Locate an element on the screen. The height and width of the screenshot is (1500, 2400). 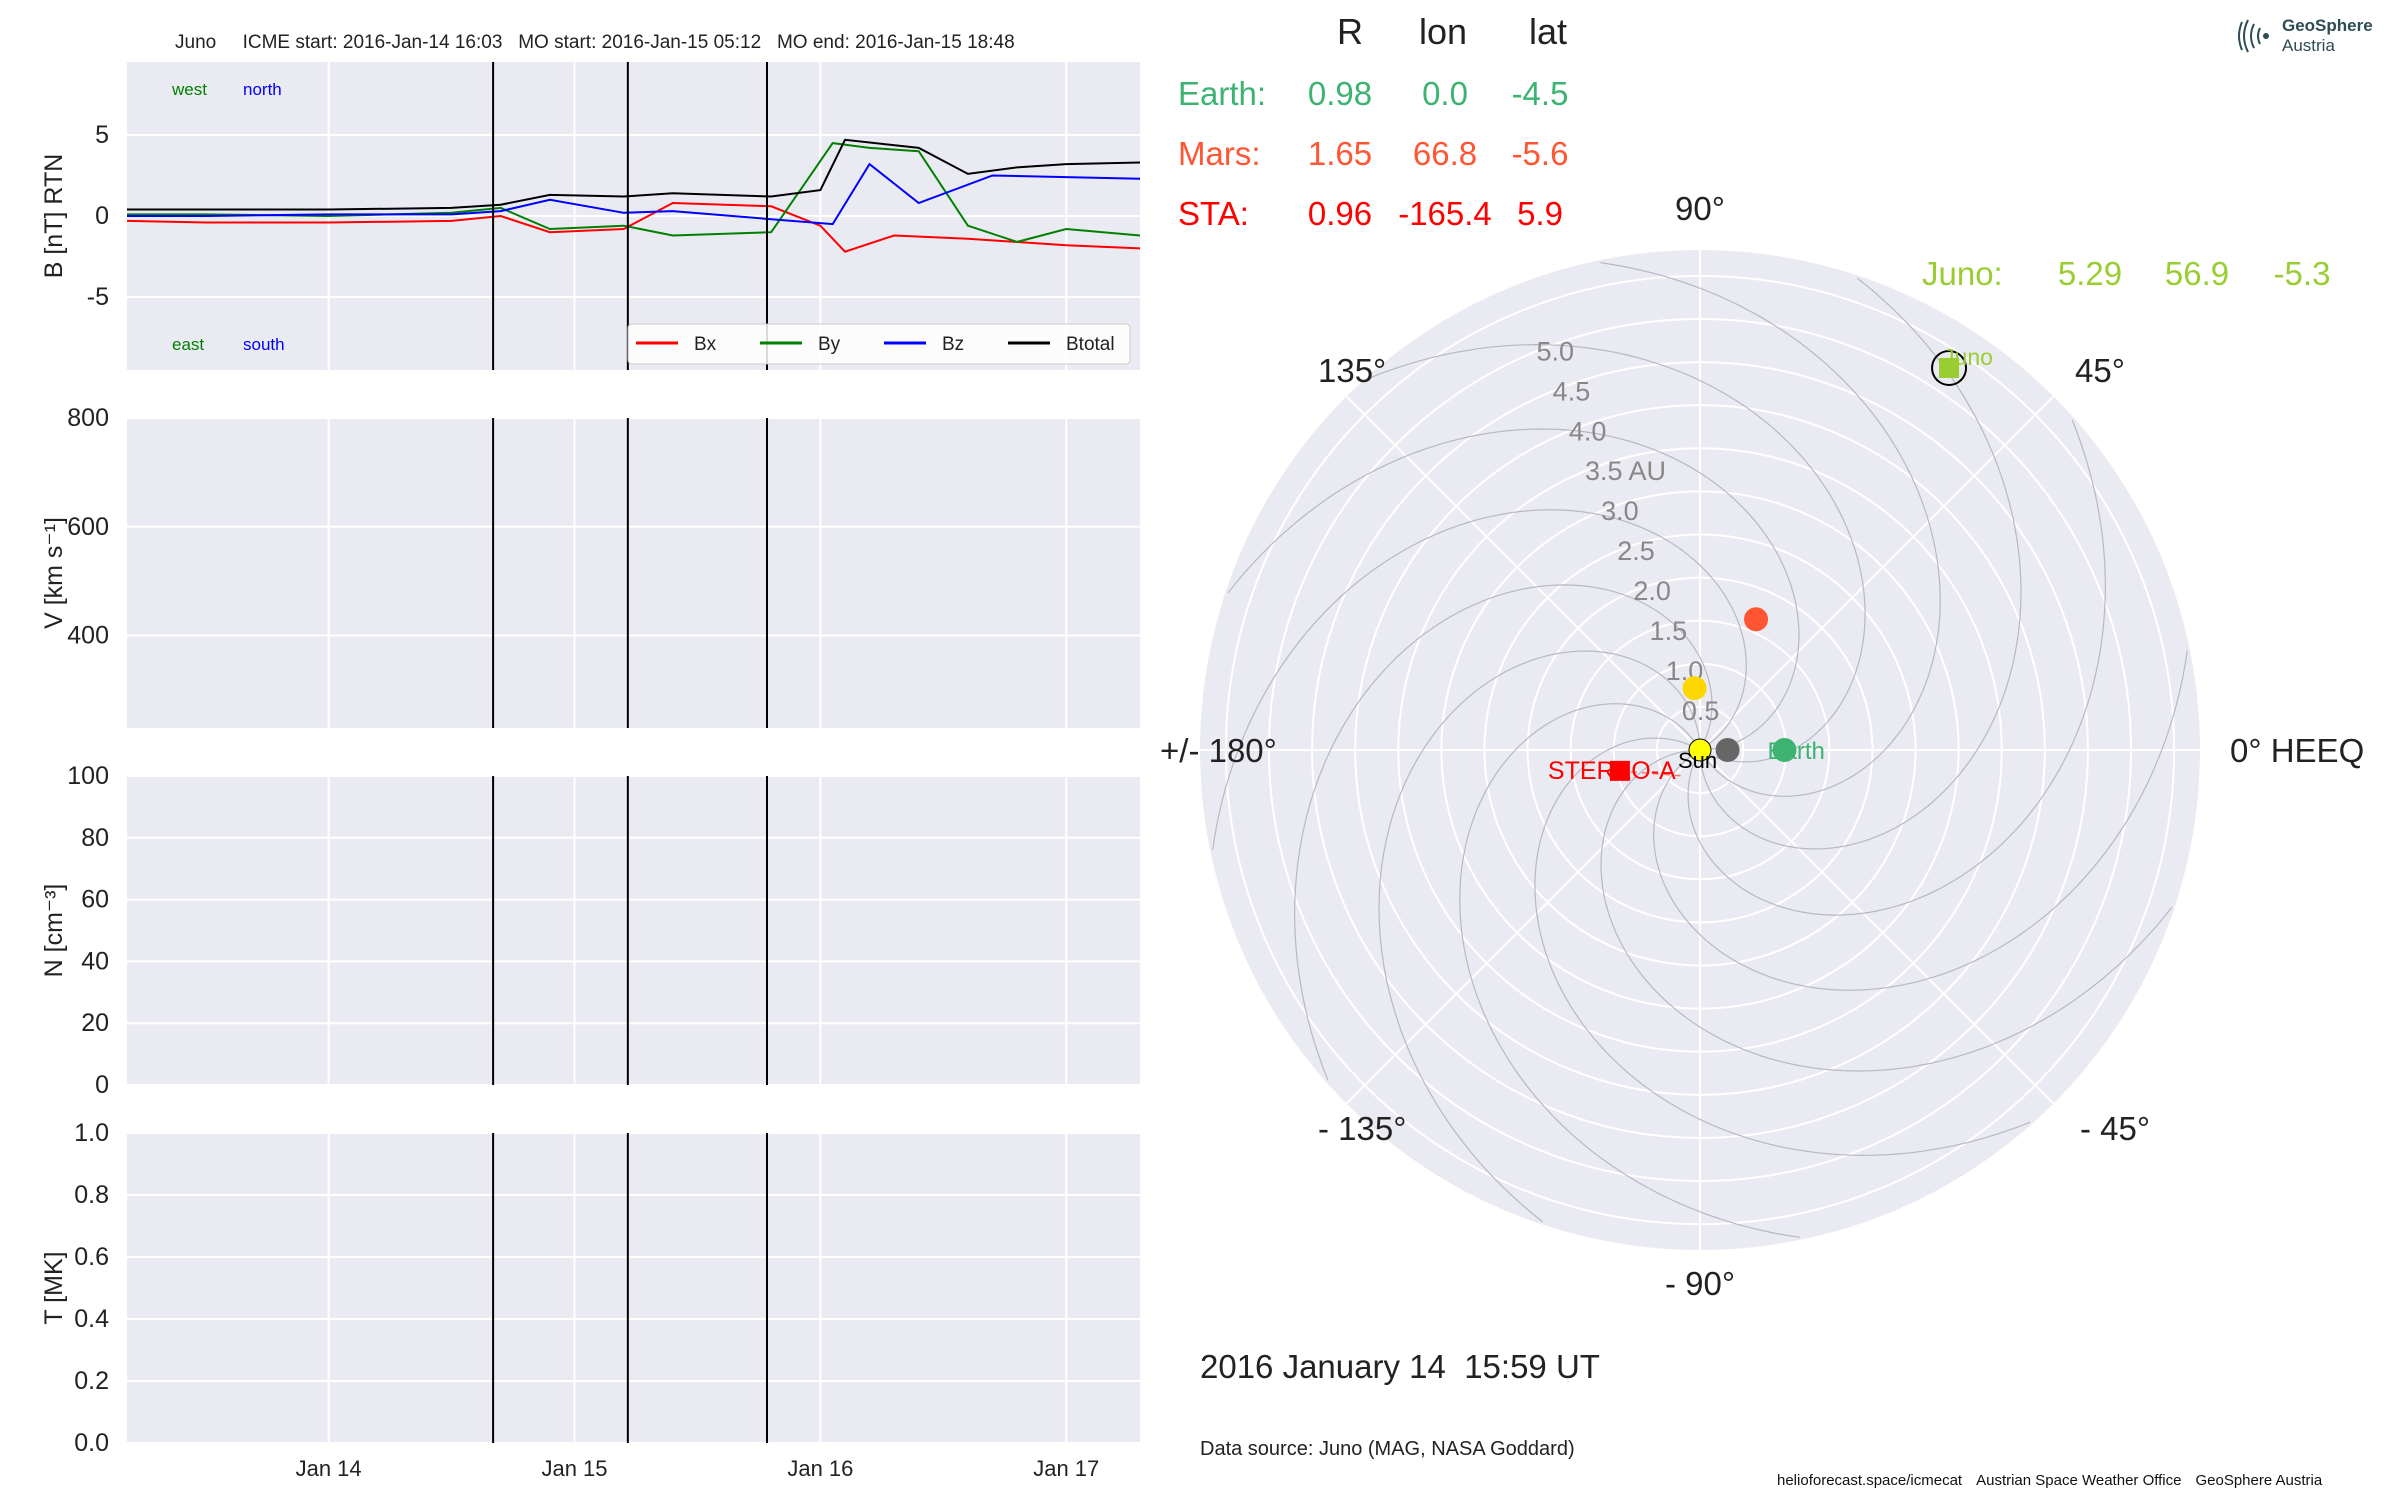
footer-org-2: GeoSphere Austria is located at coordinates (2259, 1480).